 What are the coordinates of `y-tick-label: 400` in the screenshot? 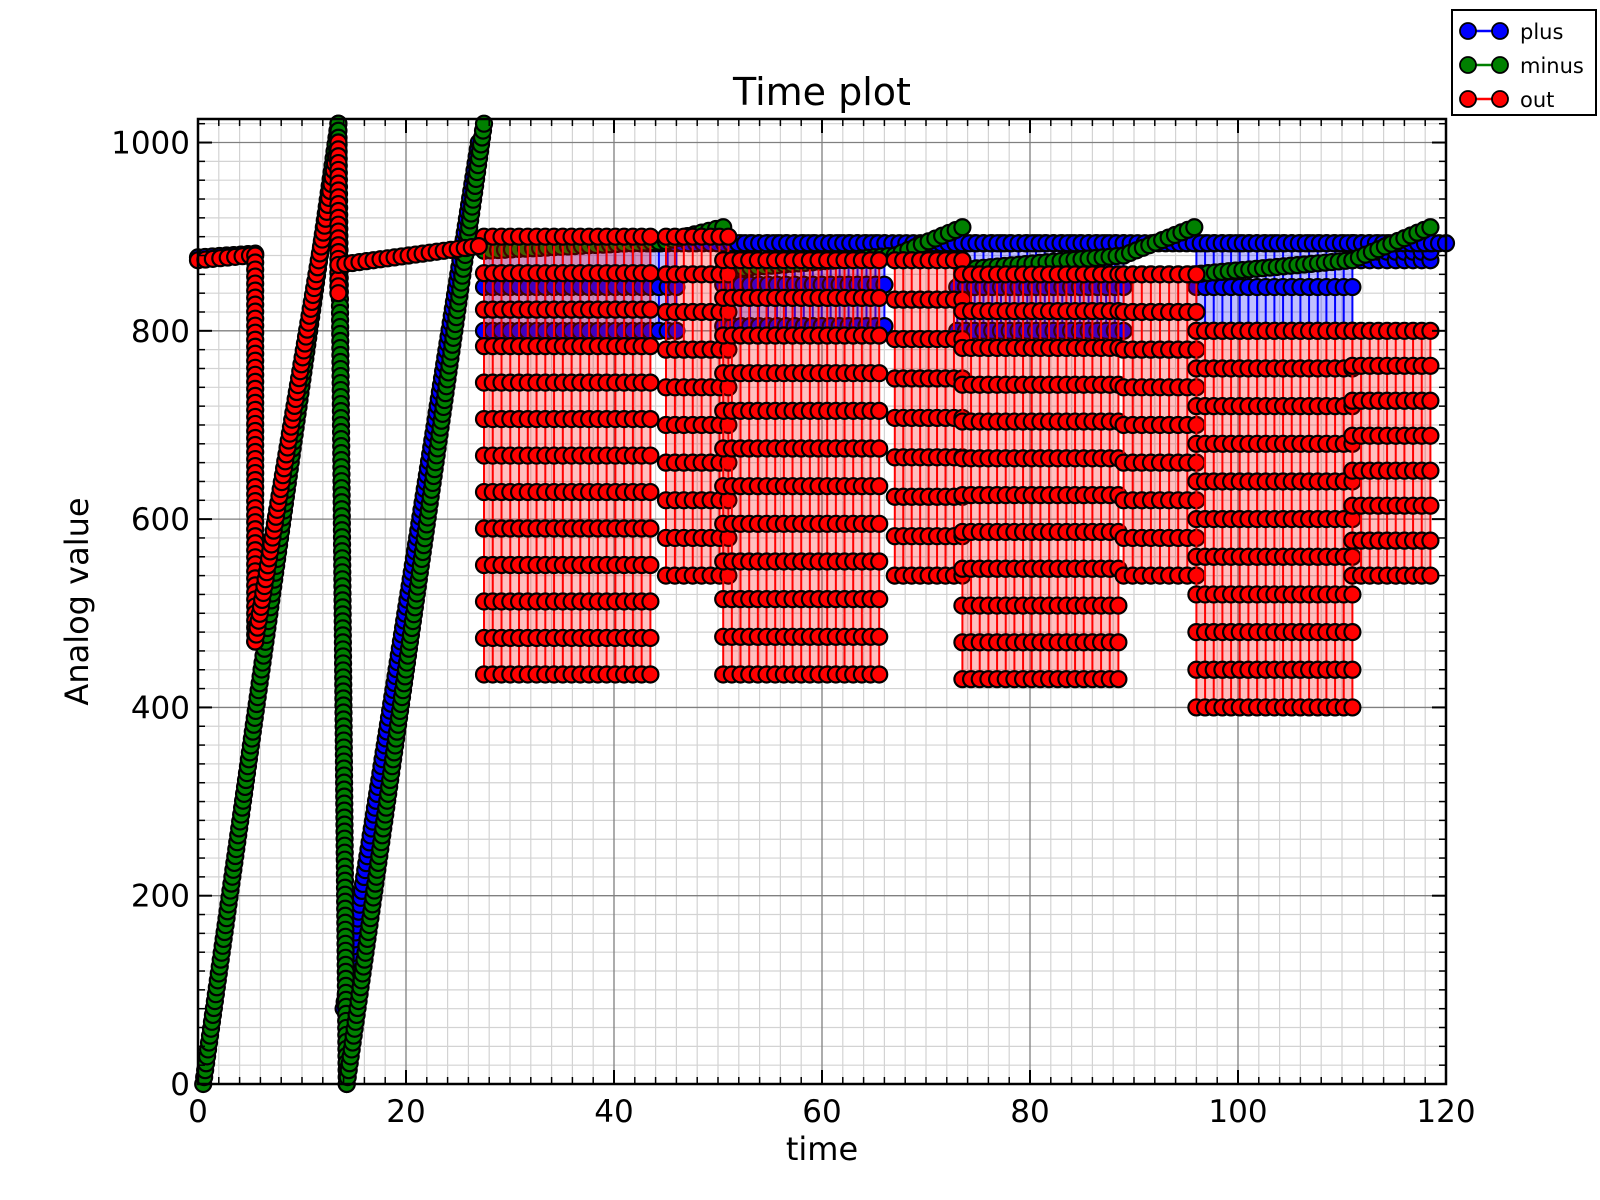 It's located at (160, 708).